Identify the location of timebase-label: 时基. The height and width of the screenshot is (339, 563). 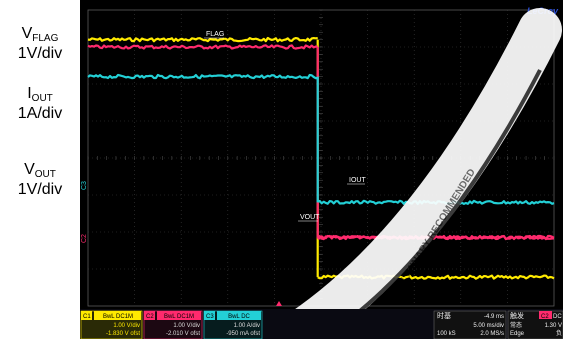
(444, 315).